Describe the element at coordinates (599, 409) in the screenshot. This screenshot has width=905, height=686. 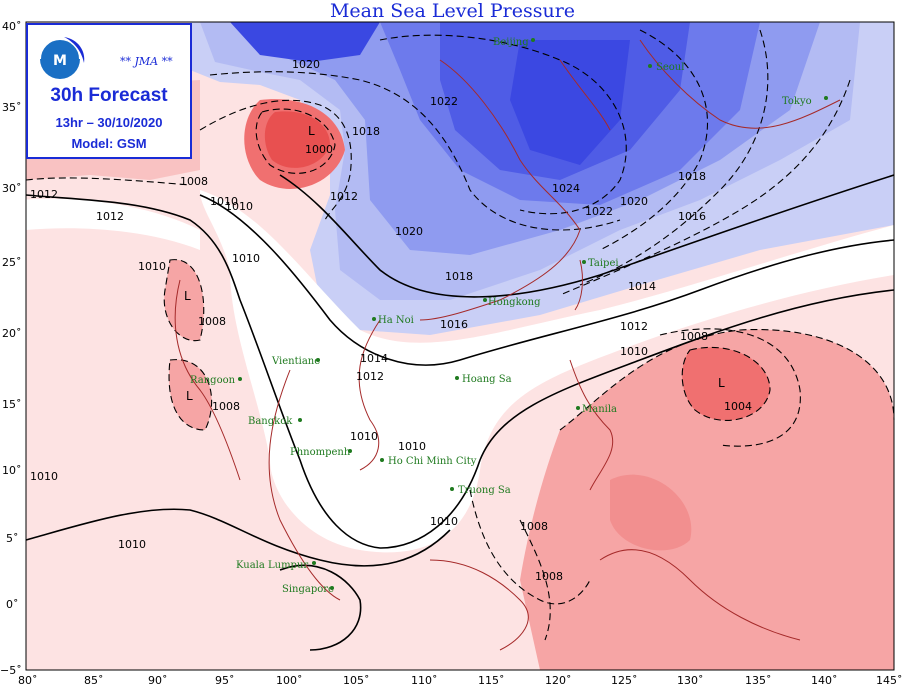
I see `city-manila: Manila` at that location.